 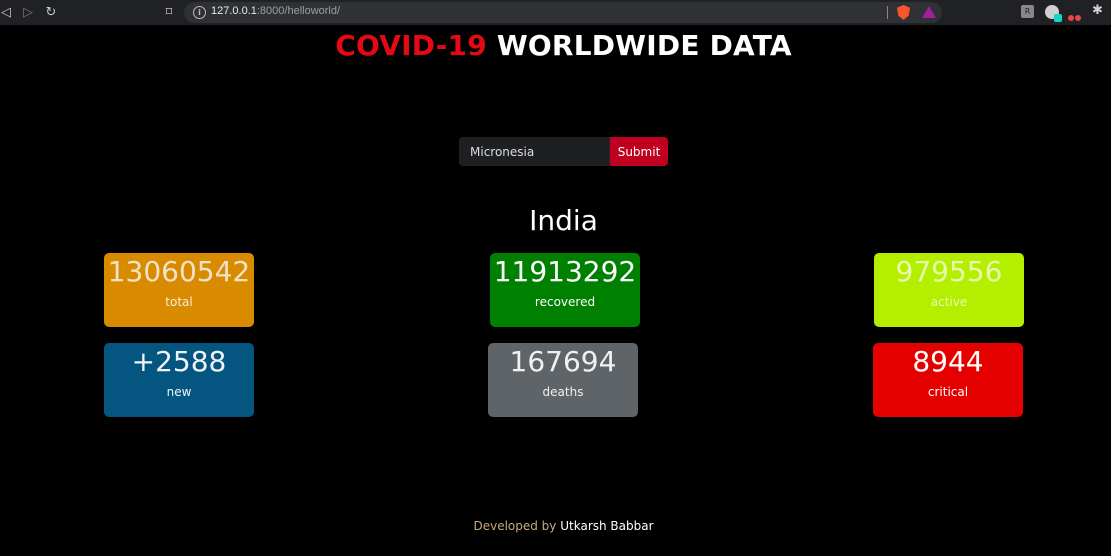 I want to click on stat-card-critical: 8944 critical, so click(x=948, y=380).